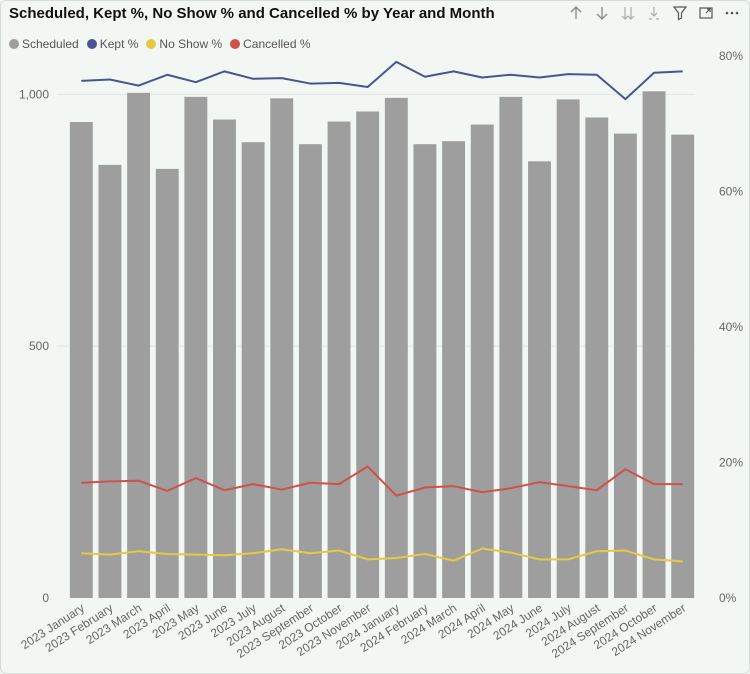  I want to click on y-left-tick-label: 500, so click(39, 346).